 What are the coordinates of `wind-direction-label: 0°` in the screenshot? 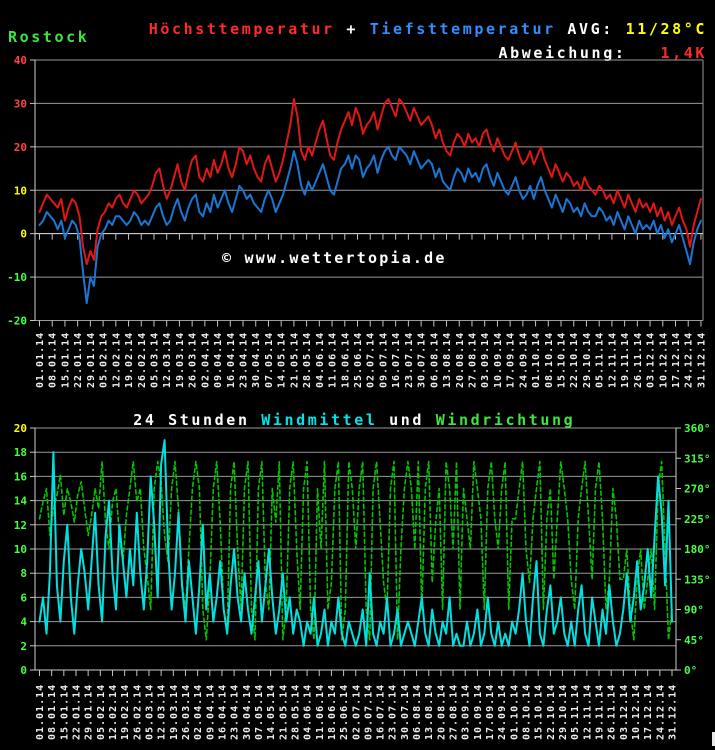 It's located at (690, 670).